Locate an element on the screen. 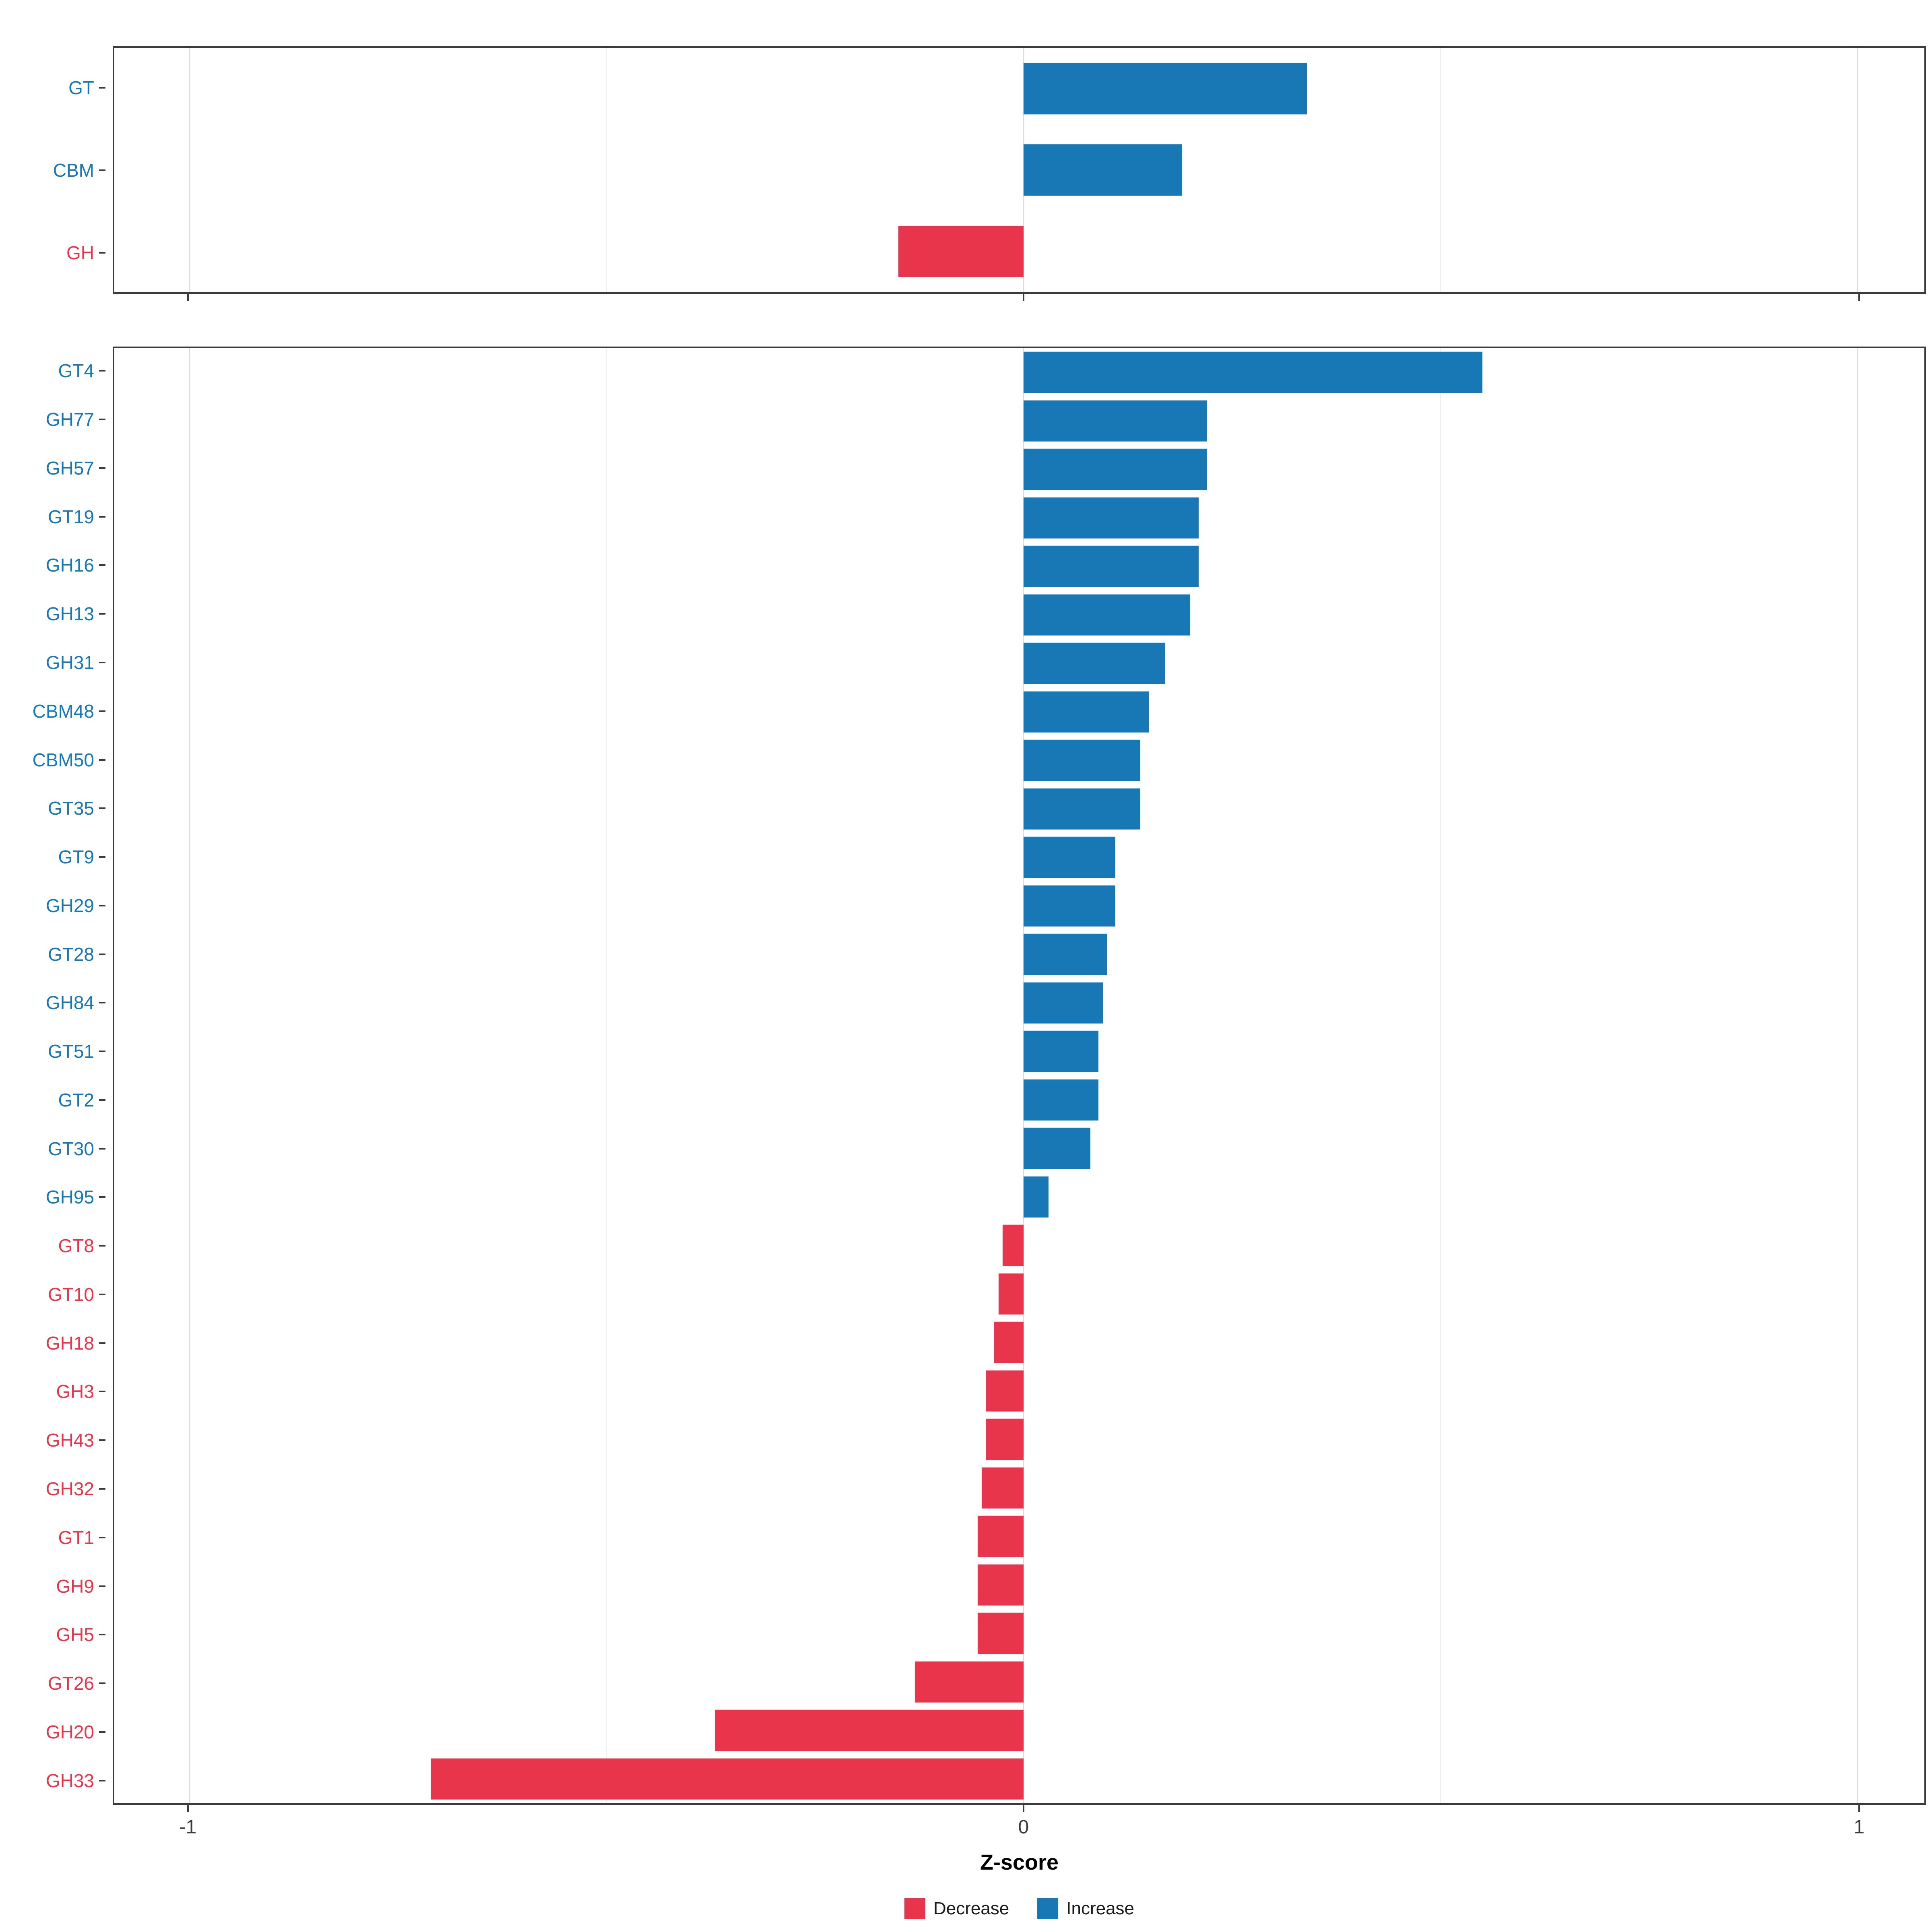 Image resolution: width=1932 pixels, height=1932 pixels. bar-row-GH9 is located at coordinates (1019, 1585).